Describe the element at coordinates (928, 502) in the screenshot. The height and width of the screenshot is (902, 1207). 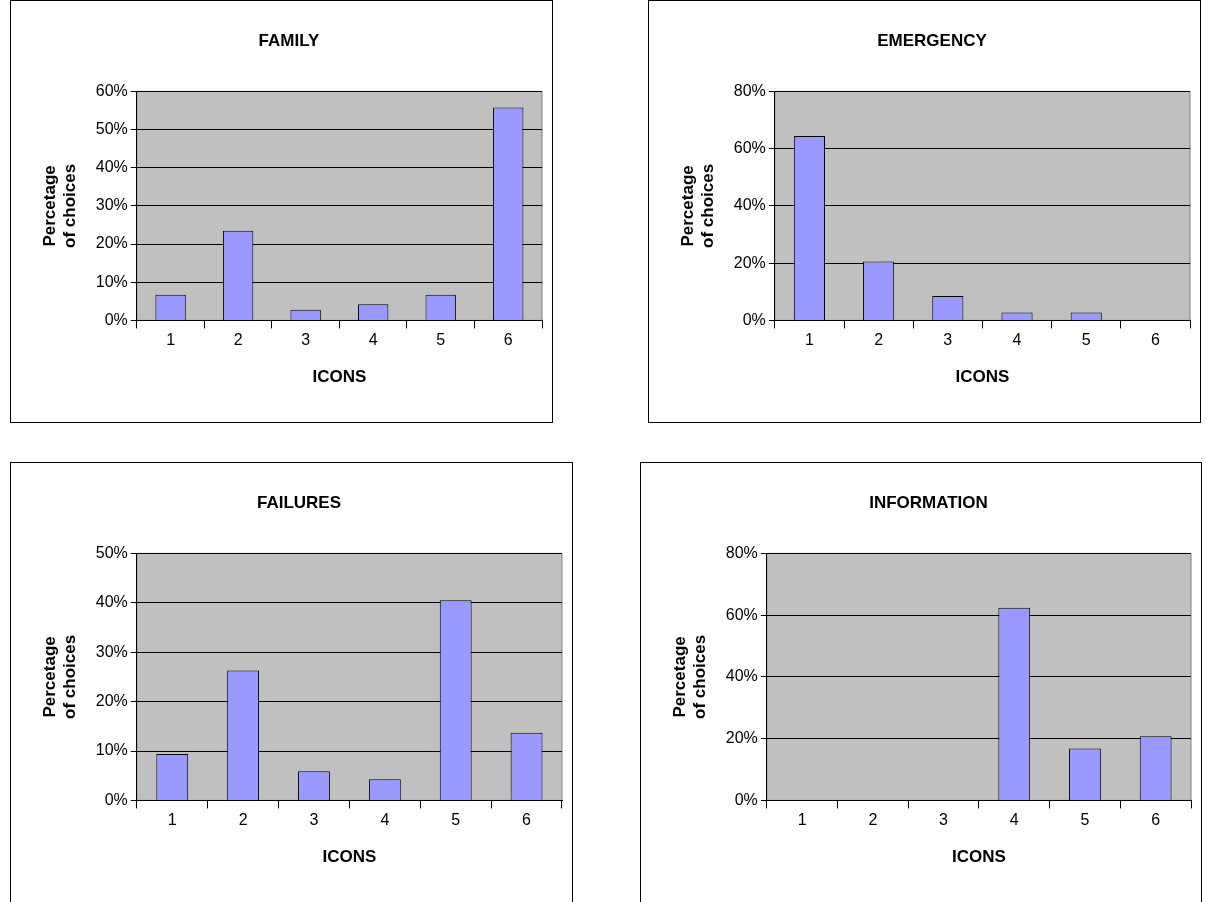
I see `chart-title: INFORMATION` at that location.